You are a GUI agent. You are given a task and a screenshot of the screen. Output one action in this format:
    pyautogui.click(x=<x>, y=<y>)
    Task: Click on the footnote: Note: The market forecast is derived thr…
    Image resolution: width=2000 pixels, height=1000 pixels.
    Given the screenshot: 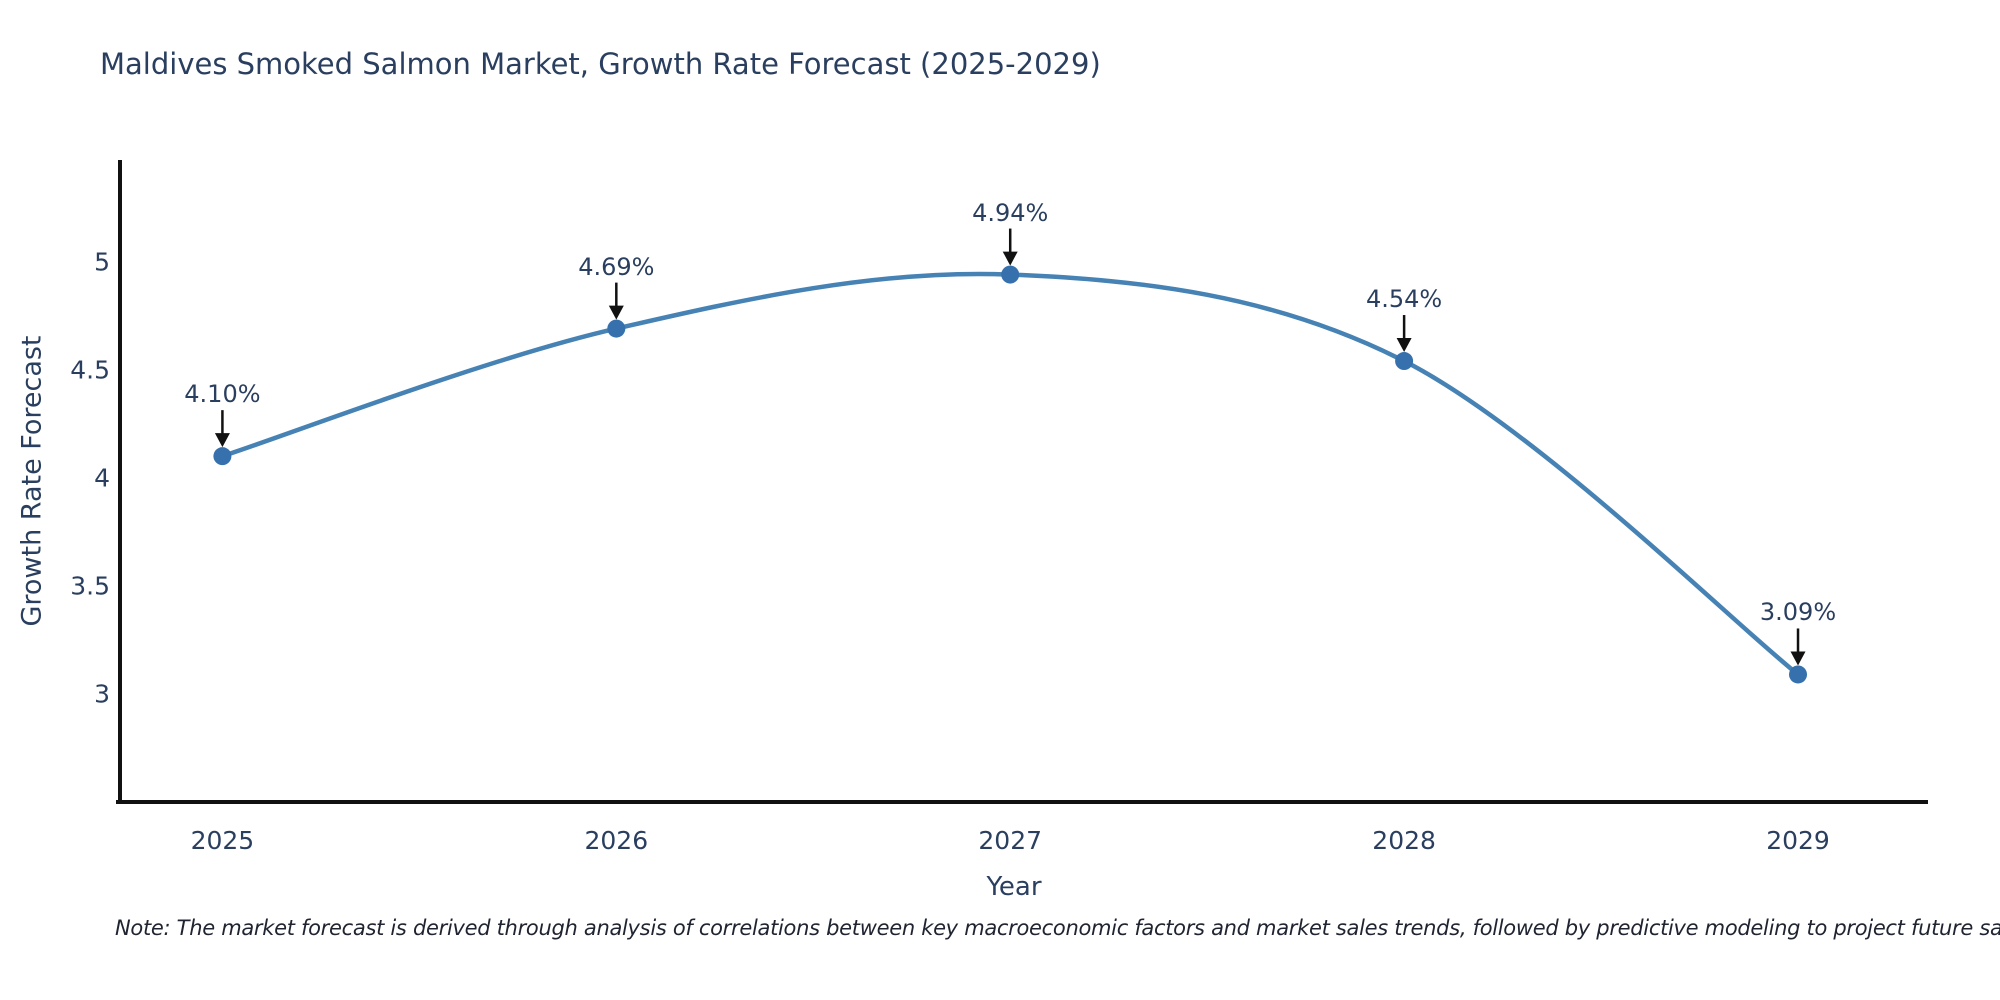 What is the action you would take?
    pyautogui.click(x=1057, y=928)
    